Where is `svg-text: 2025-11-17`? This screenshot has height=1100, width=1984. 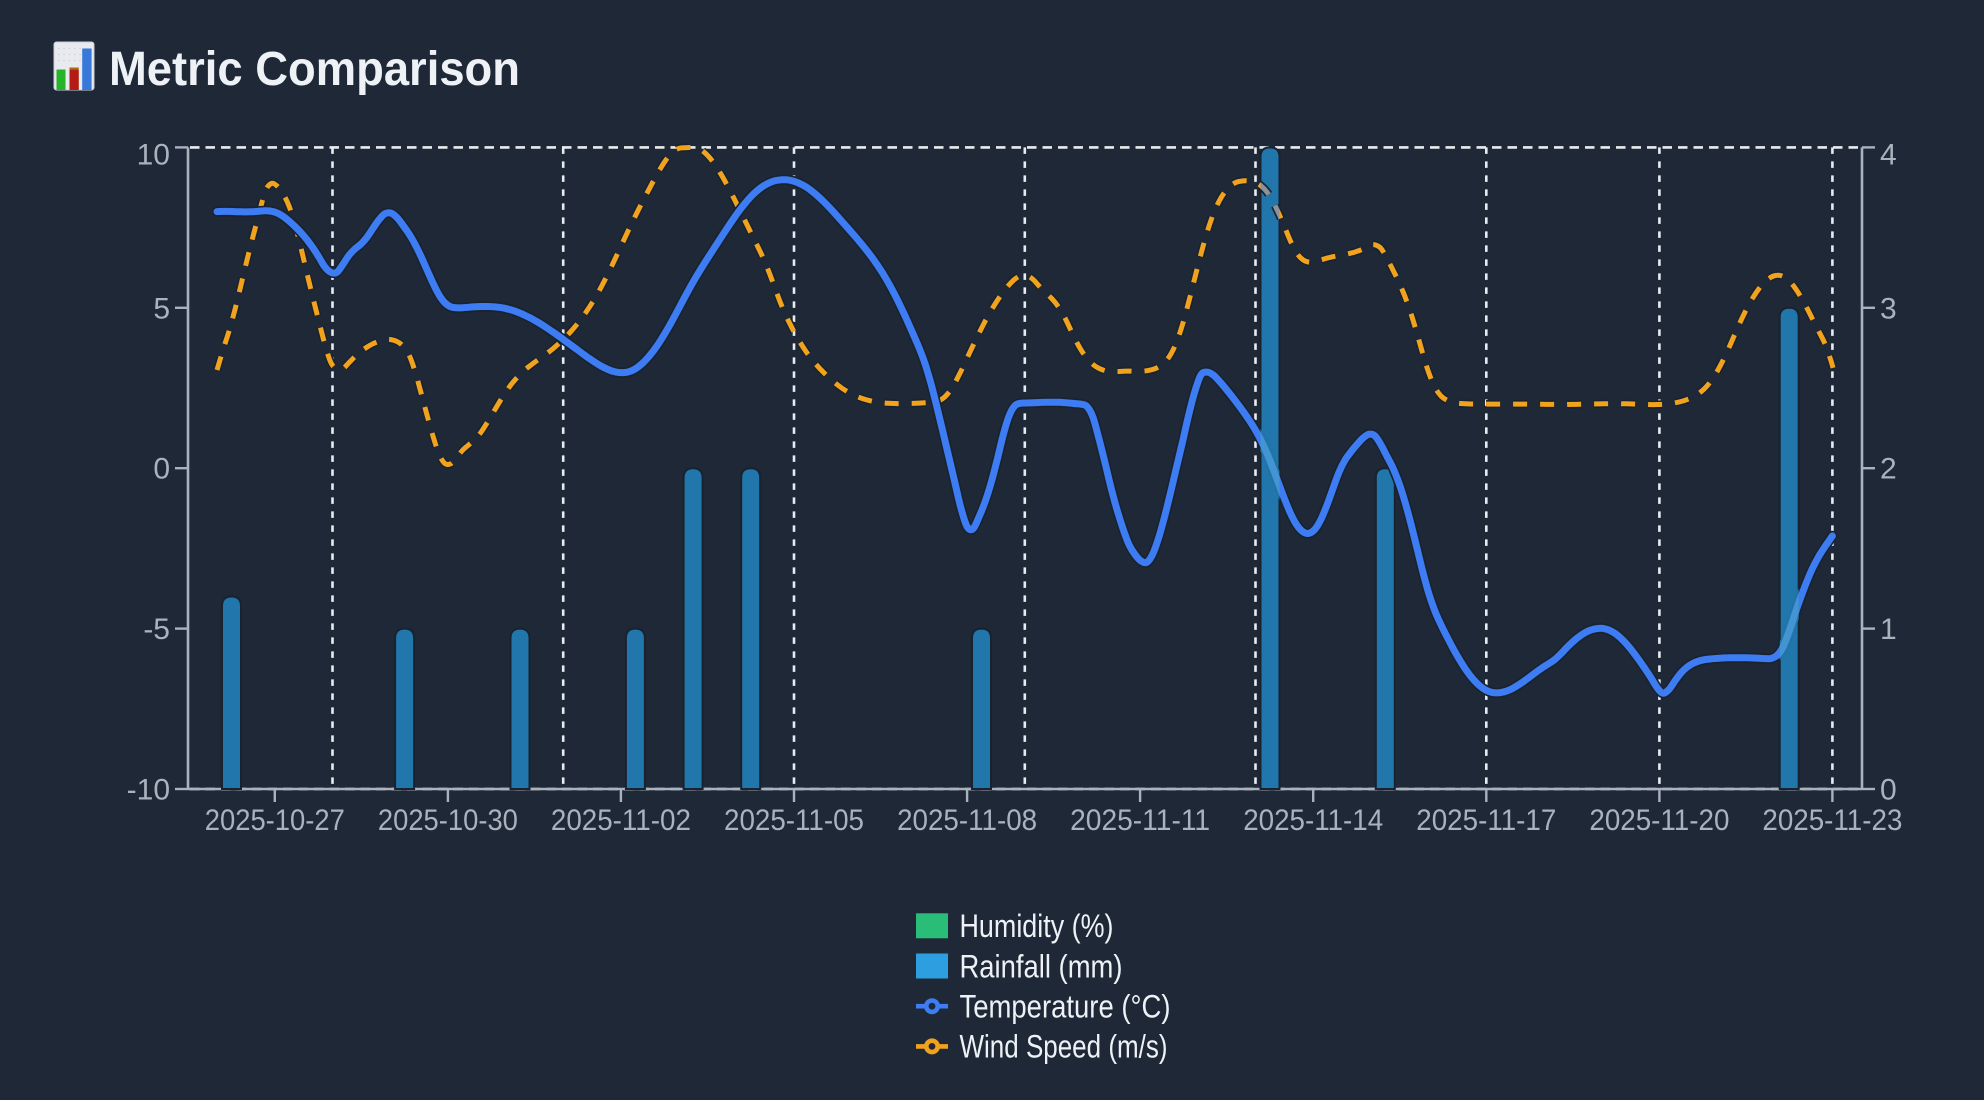
svg-text: 2025-11-17 is located at coordinates (1486, 820).